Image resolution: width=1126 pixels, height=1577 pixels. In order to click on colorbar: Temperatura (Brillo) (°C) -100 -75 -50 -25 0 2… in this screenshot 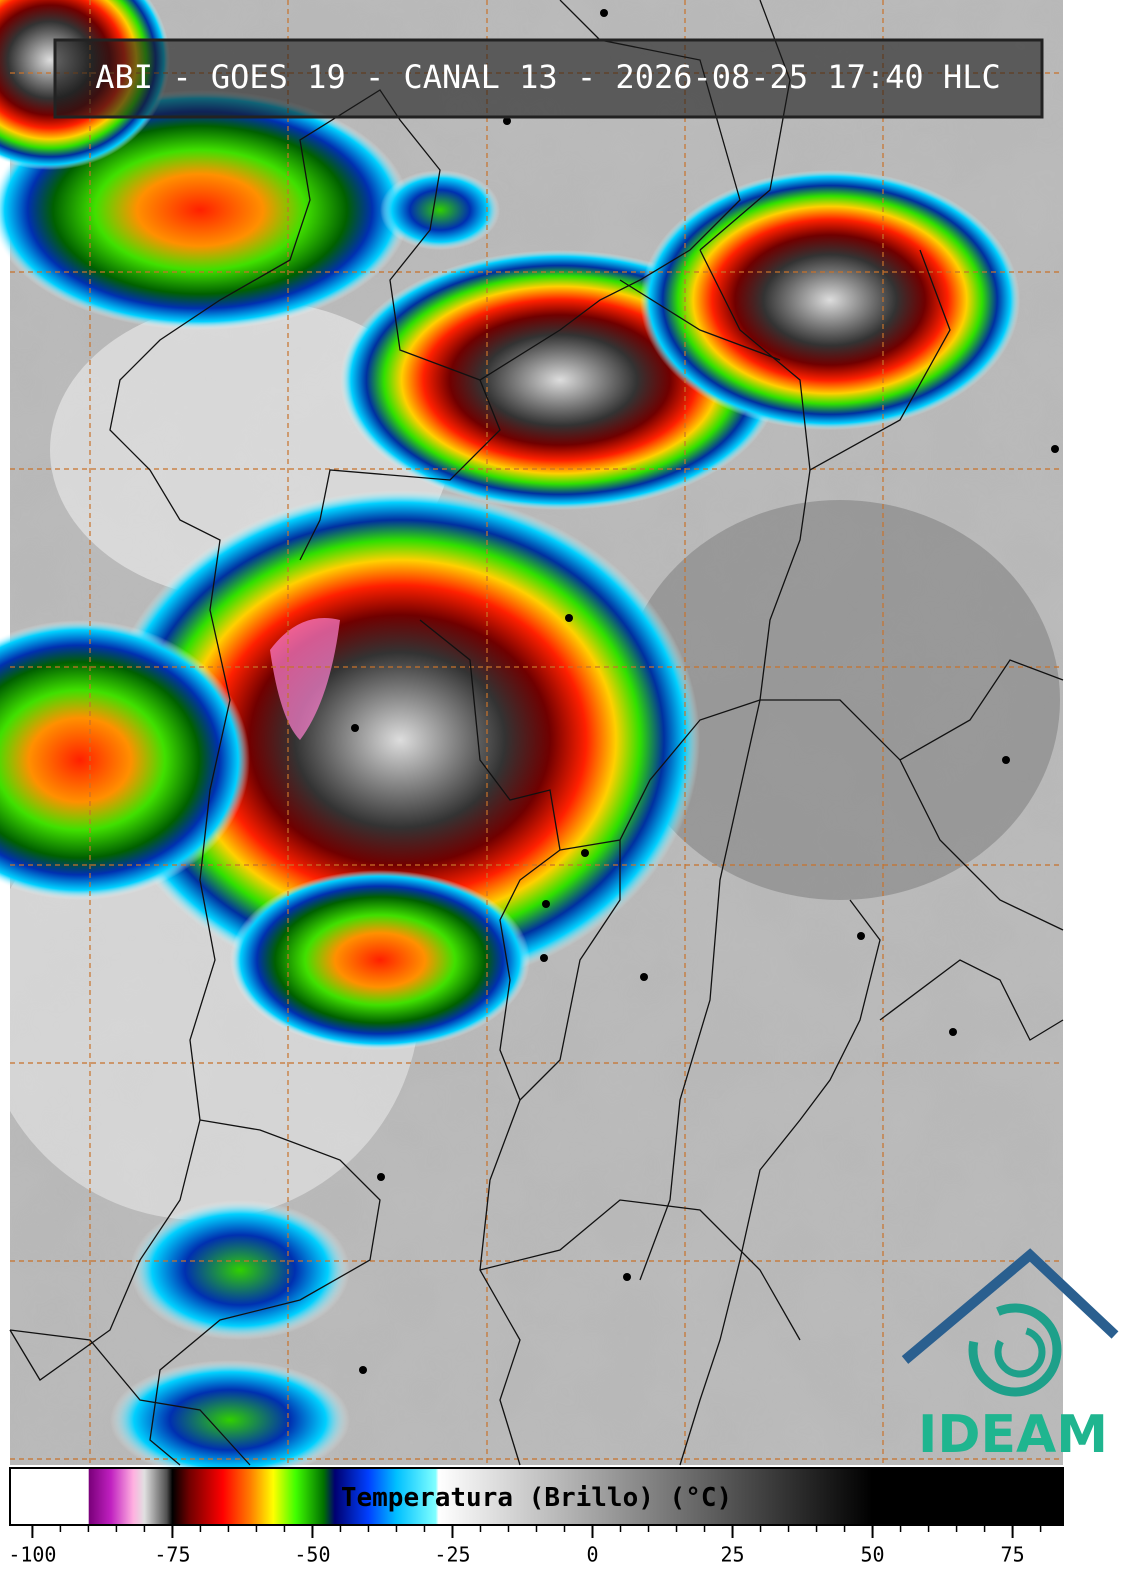, I will do `click(536, 1517)`.